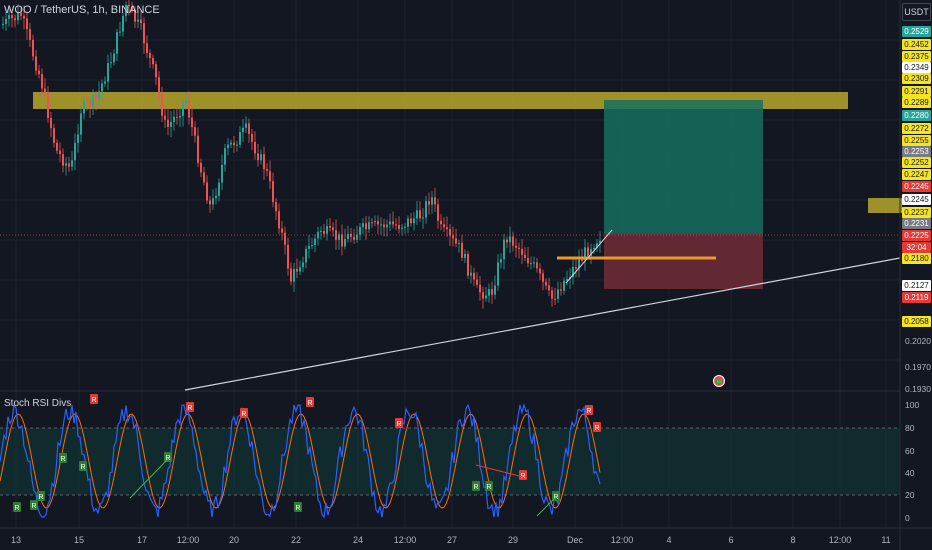 The height and width of the screenshot is (550, 932). Describe the element at coordinates (575, 540) in the screenshot. I see `time-label: Dec` at that location.